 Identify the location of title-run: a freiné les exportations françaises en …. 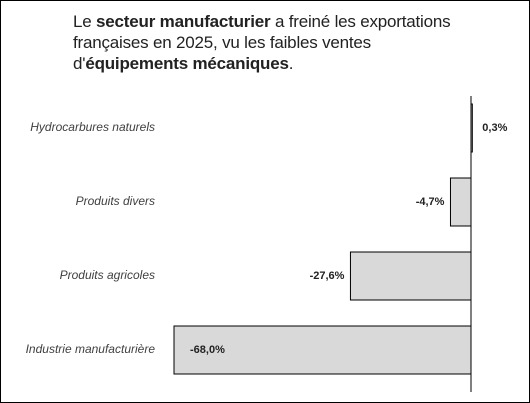
(262, 42).